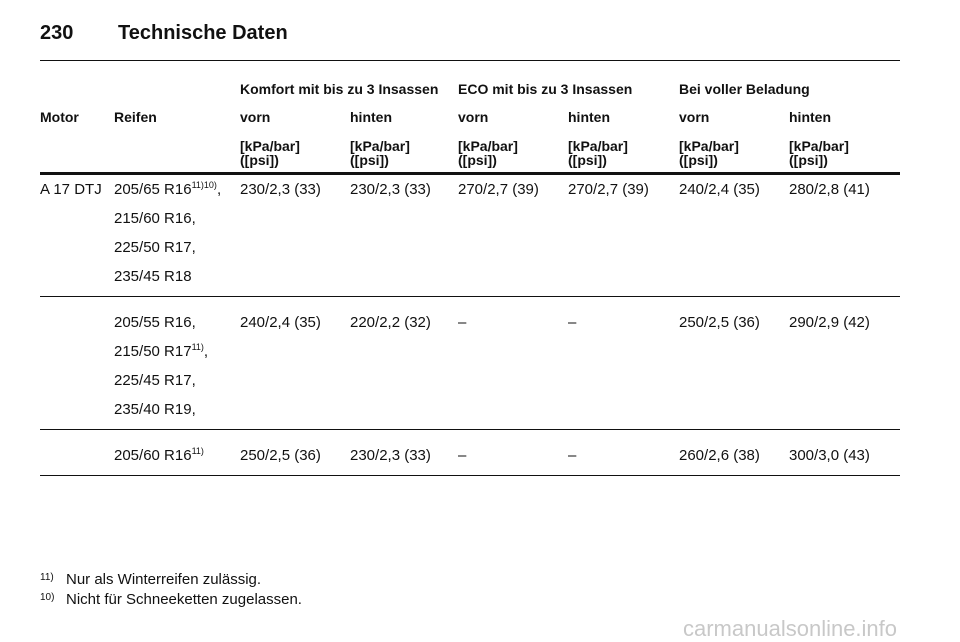 The width and height of the screenshot is (960, 642). What do you see at coordinates (153, 351) in the screenshot?
I see `tire-size: 215/50 R17` at bounding box center [153, 351].